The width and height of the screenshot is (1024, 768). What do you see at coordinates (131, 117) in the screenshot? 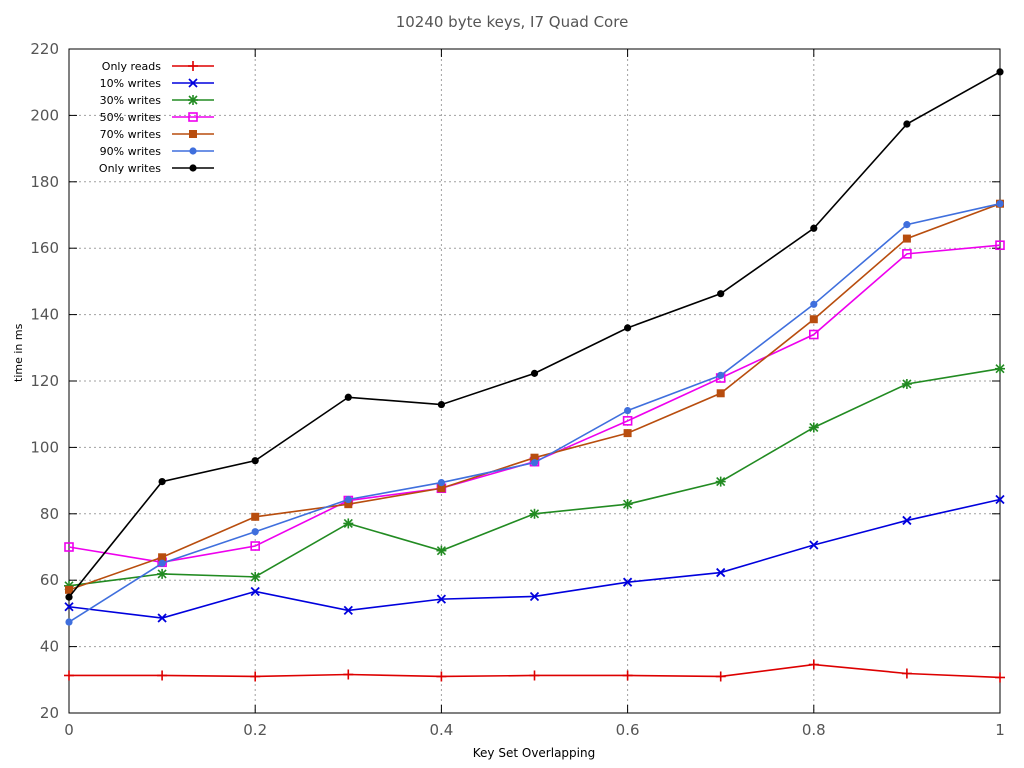
I see `legend-label: 50% writes` at bounding box center [131, 117].